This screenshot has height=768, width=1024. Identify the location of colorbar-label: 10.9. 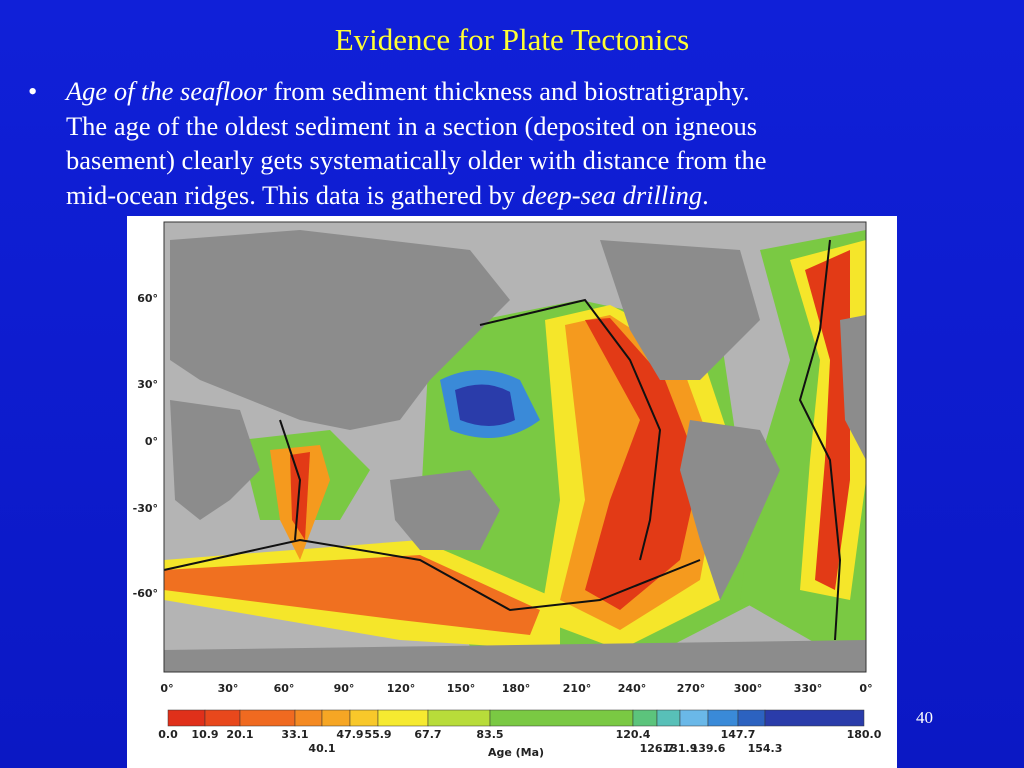
(204, 734).